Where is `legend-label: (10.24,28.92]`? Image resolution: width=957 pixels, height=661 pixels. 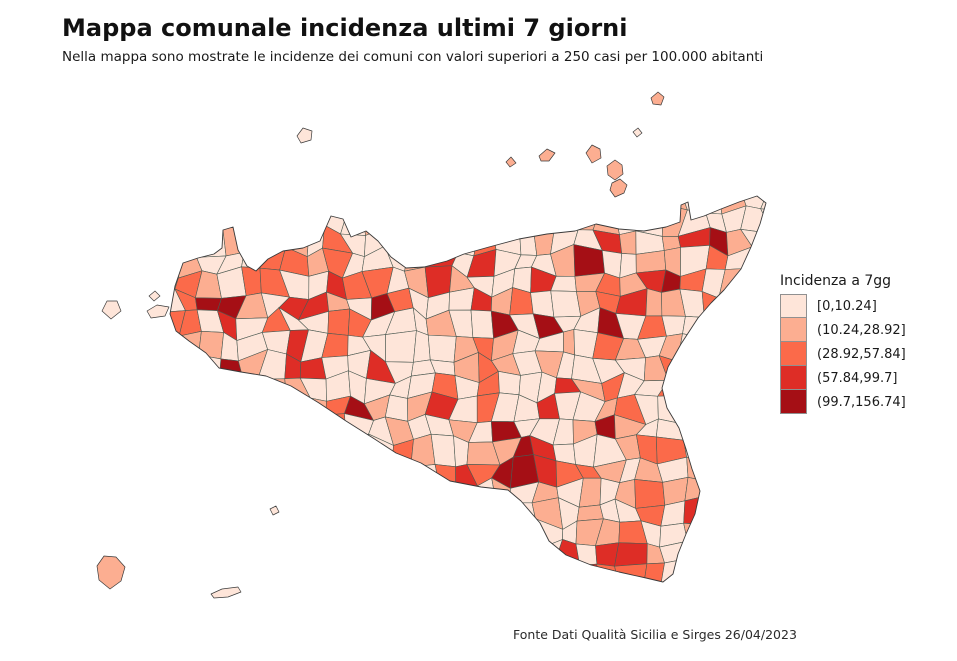
legend-label: (10.24,28.92] is located at coordinates (861, 330).